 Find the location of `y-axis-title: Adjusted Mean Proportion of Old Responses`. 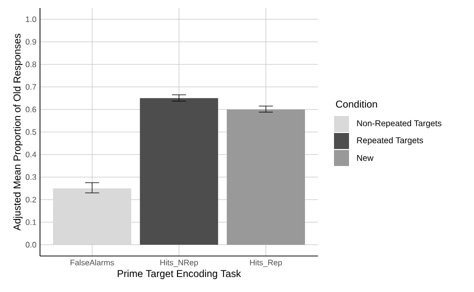

y-axis-title: Adjusted Mean Proportion of Old Responses is located at coordinates (18, 132).